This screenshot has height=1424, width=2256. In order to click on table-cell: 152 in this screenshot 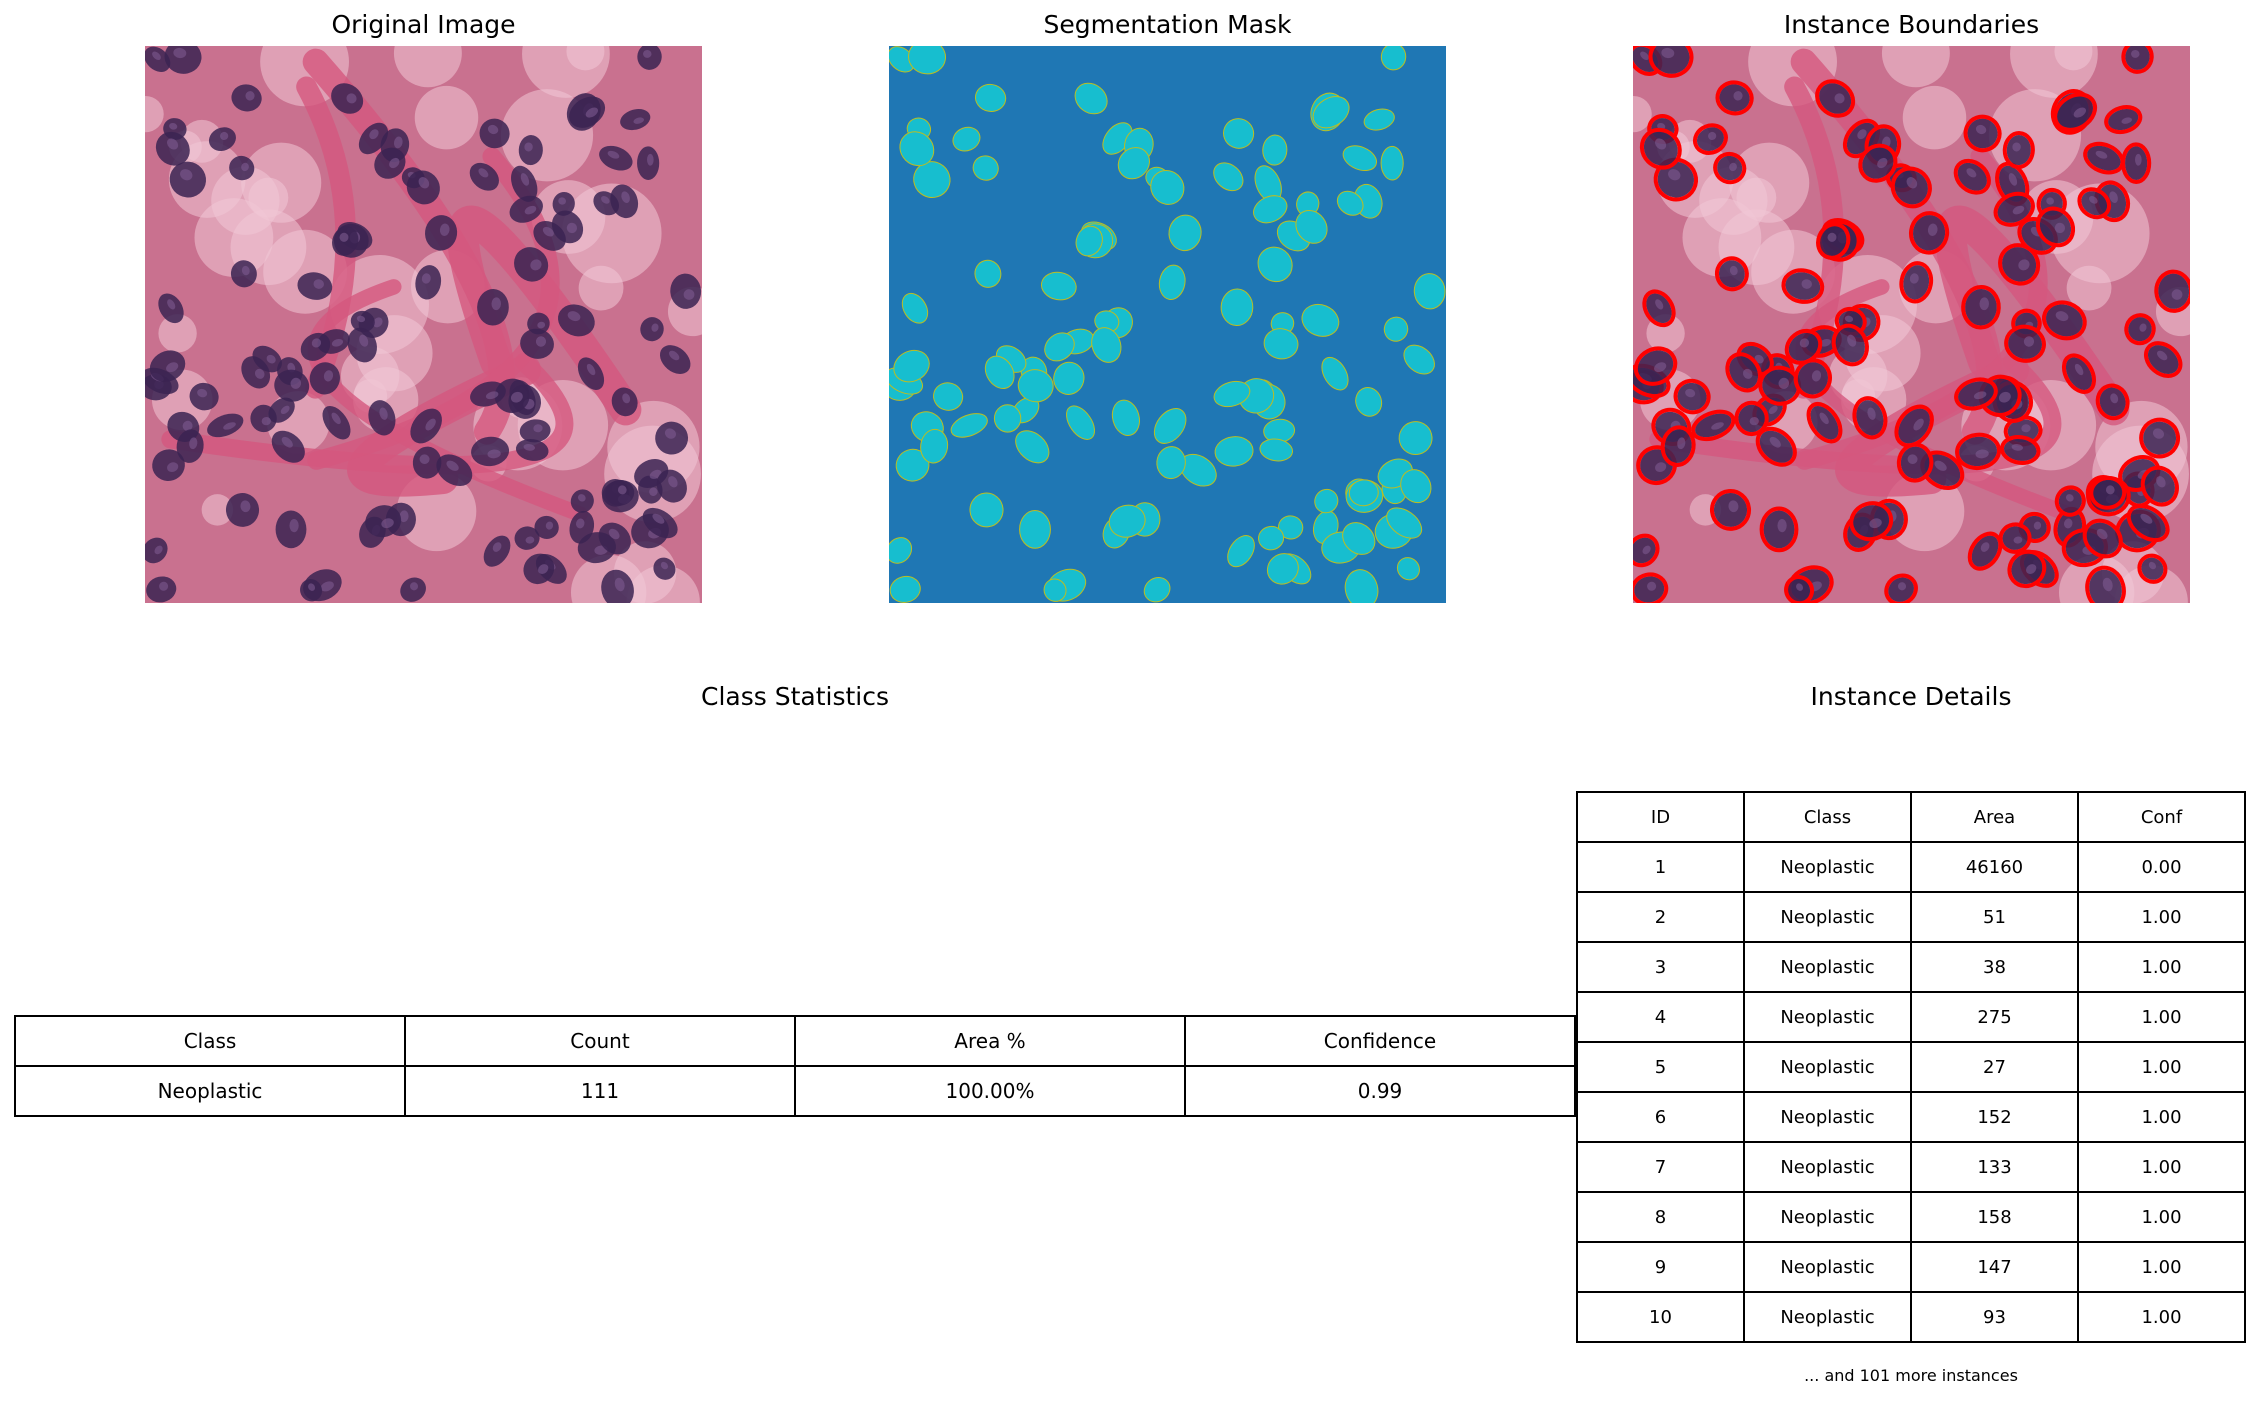, I will do `click(1994, 1117)`.